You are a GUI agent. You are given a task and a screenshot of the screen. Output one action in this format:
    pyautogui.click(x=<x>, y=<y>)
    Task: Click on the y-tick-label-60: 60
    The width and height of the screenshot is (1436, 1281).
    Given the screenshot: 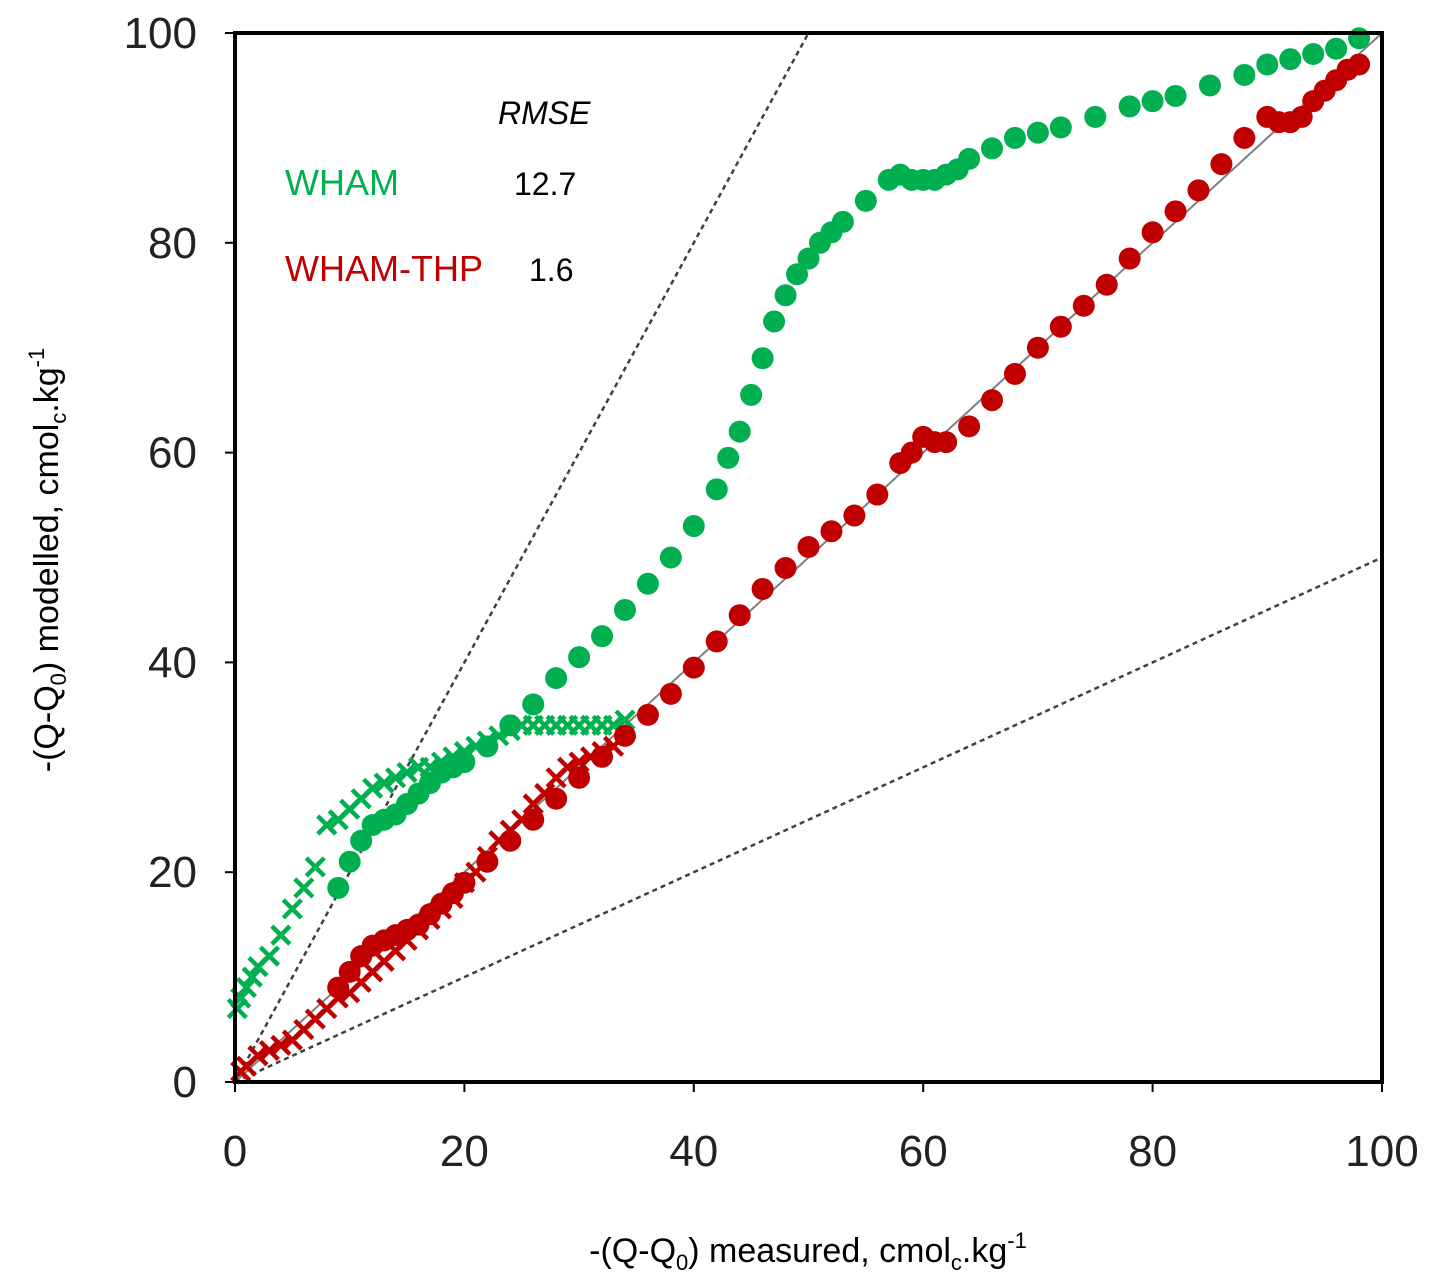 What is the action you would take?
    pyautogui.click(x=172, y=453)
    